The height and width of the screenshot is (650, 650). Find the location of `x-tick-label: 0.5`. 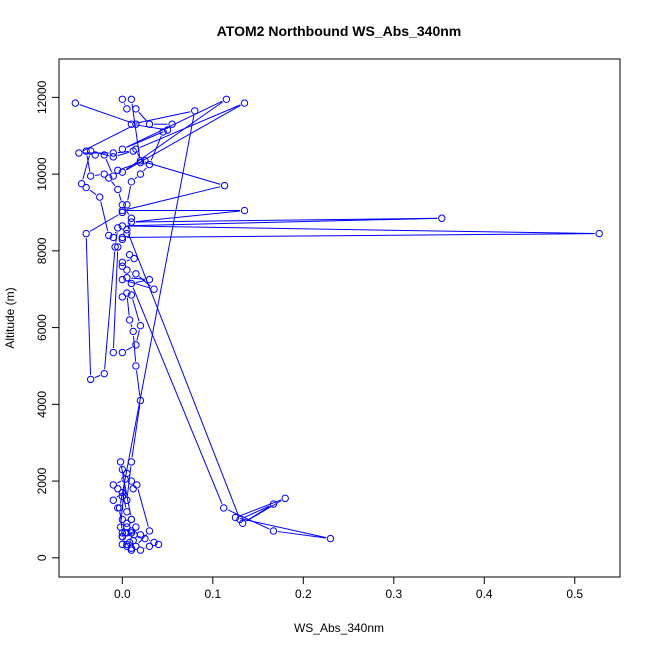

x-tick-label: 0.5 is located at coordinates (574, 594).